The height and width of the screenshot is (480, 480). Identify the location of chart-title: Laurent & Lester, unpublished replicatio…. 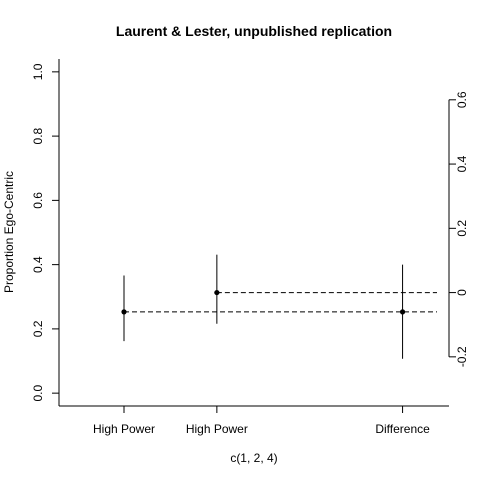
(254, 31).